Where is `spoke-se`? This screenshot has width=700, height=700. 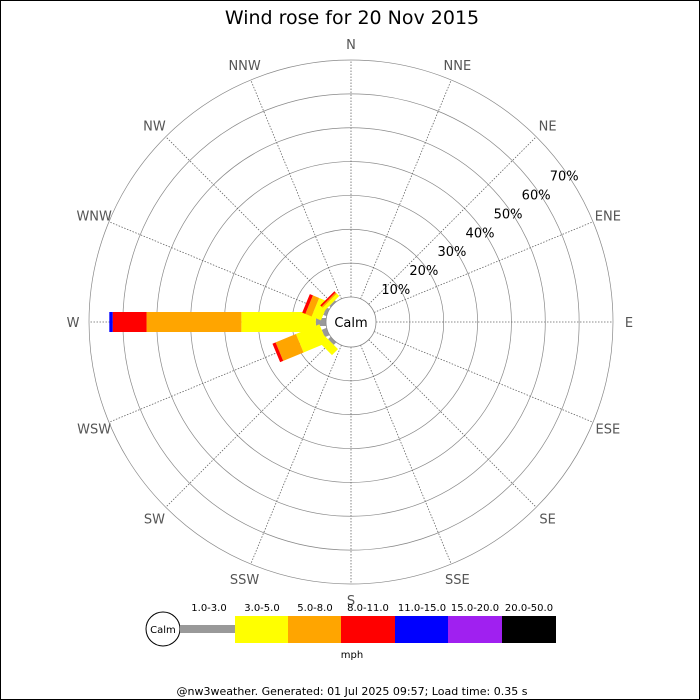
spoke-se is located at coordinates (452, 423).